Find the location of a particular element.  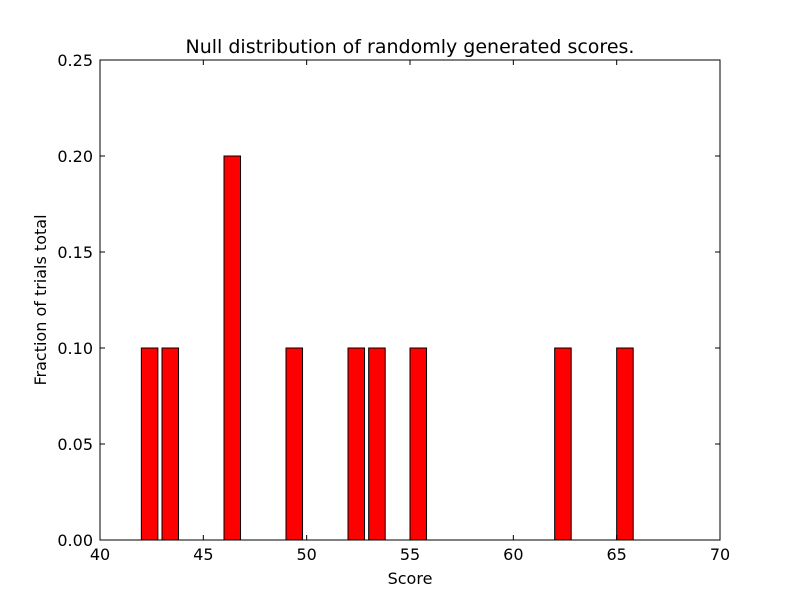

y-tick-label: 0.00 is located at coordinates (75, 540).